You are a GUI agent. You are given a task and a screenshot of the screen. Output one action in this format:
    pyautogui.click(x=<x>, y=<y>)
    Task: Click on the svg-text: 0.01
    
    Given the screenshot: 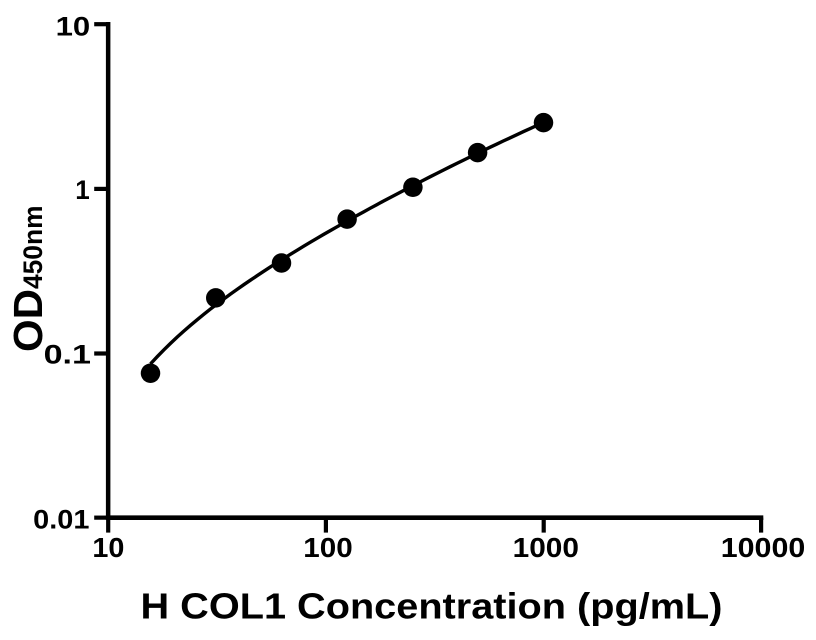 What is the action you would take?
    pyautogui.click(x=61, y=519)
    